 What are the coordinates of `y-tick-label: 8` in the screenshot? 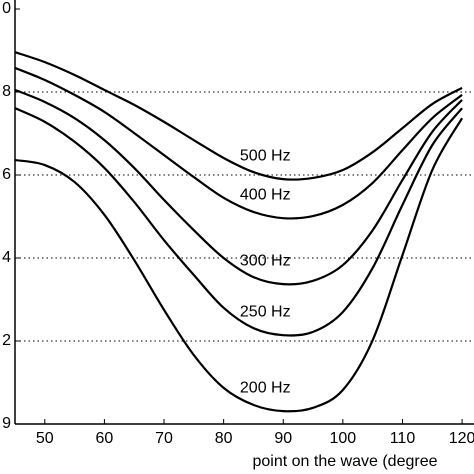 It's located at (6, 91).